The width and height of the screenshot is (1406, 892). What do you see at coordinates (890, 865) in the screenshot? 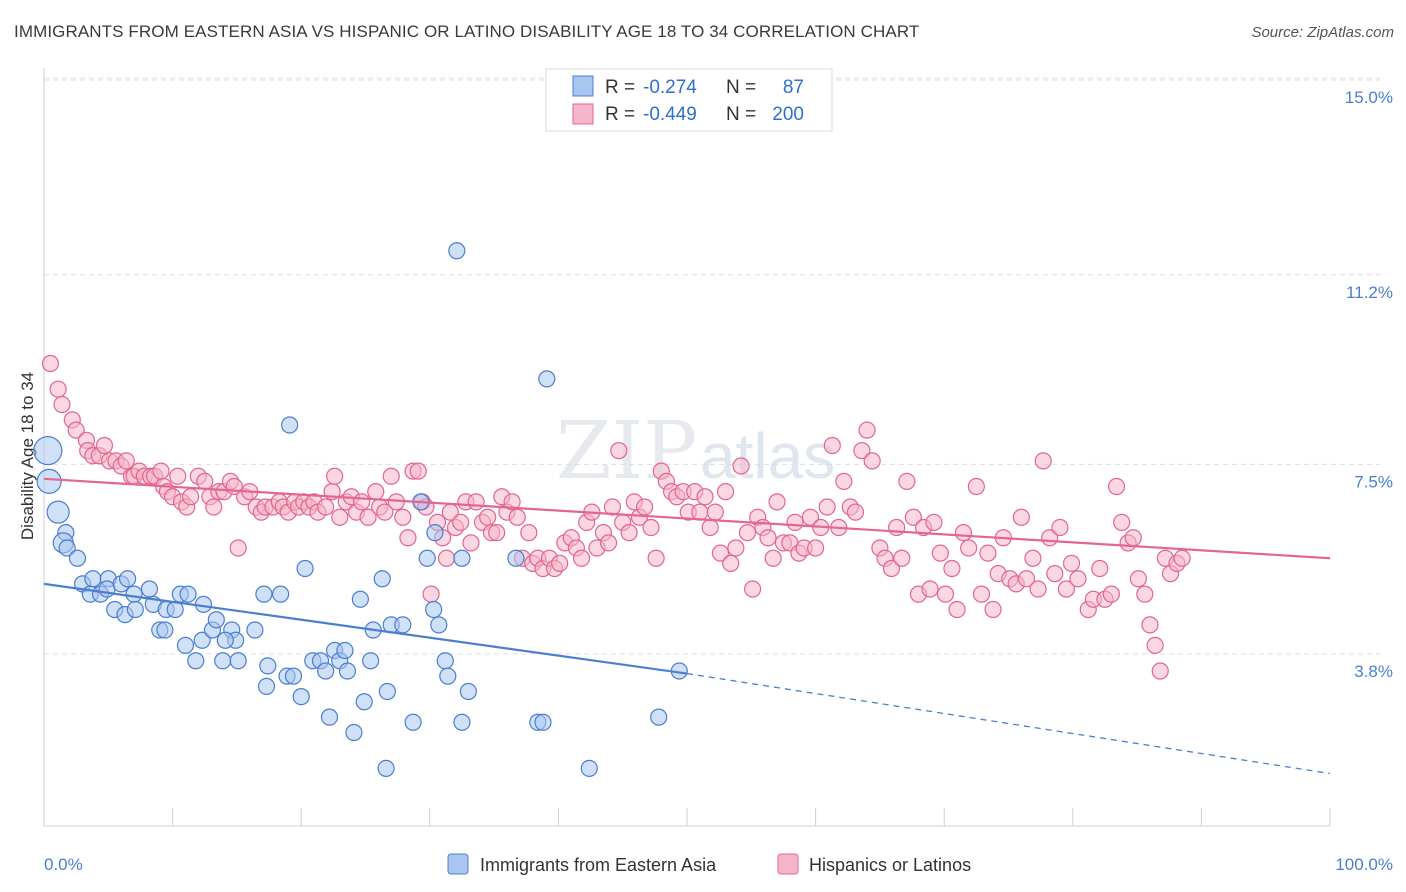
I see `bottom-legend-label-2: Hispanics or Latinos` at bounding box center [890, 865].